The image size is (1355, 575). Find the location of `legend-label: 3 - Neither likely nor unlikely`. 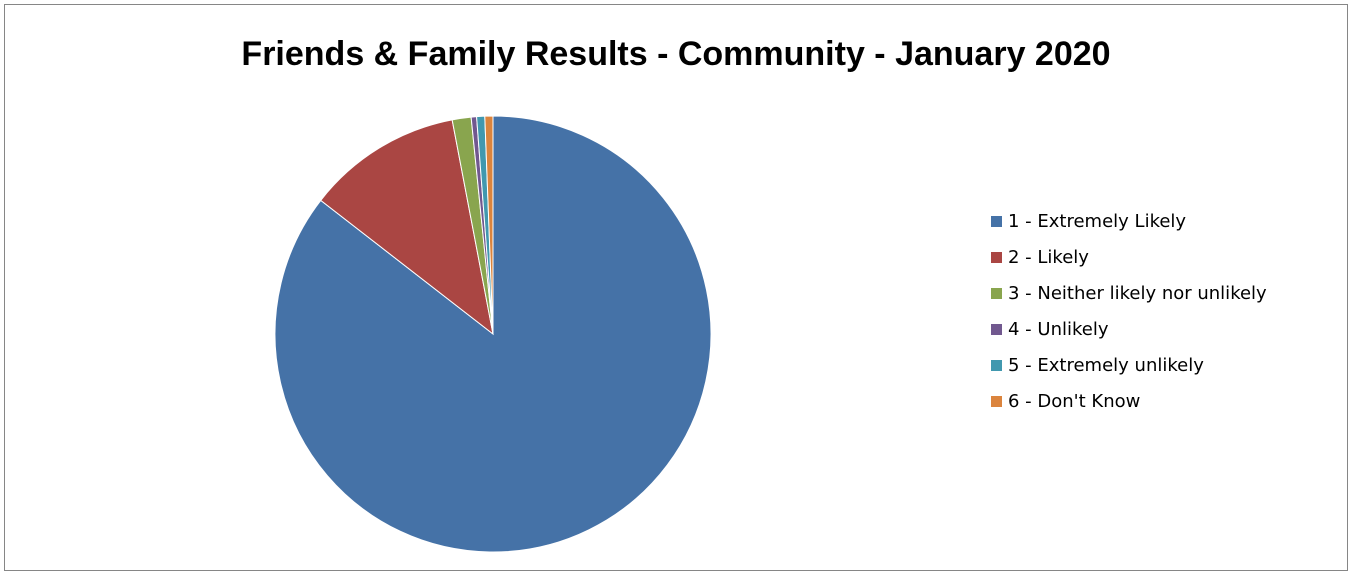

legend-label: 3 - Neither likely nor unlikely is located at coordinates (1137, 293).